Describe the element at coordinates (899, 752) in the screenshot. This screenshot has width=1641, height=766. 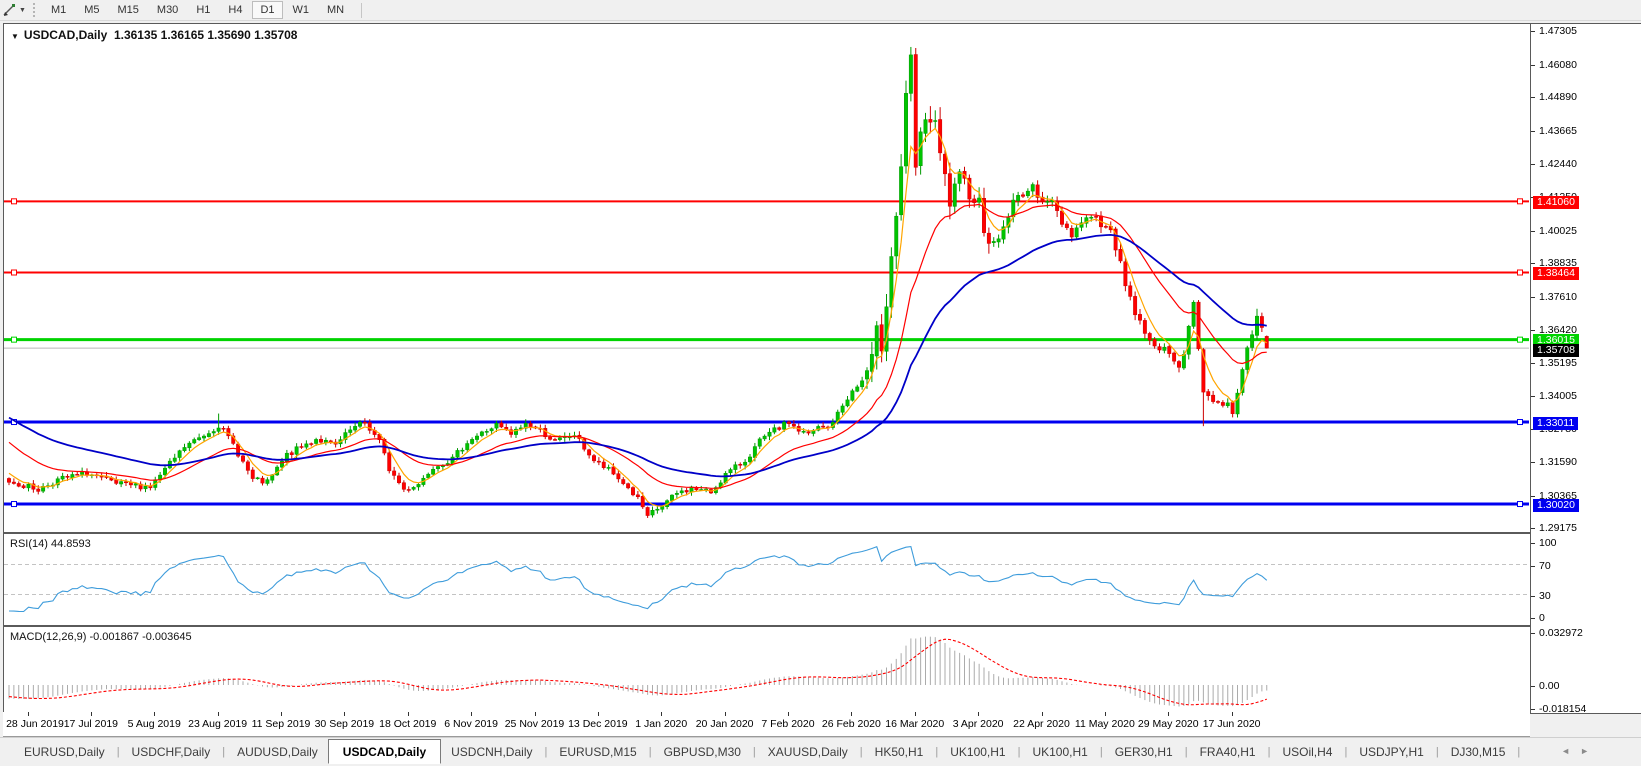
I see `chart-tab-hk50-h1: HK50,H1` at that location.